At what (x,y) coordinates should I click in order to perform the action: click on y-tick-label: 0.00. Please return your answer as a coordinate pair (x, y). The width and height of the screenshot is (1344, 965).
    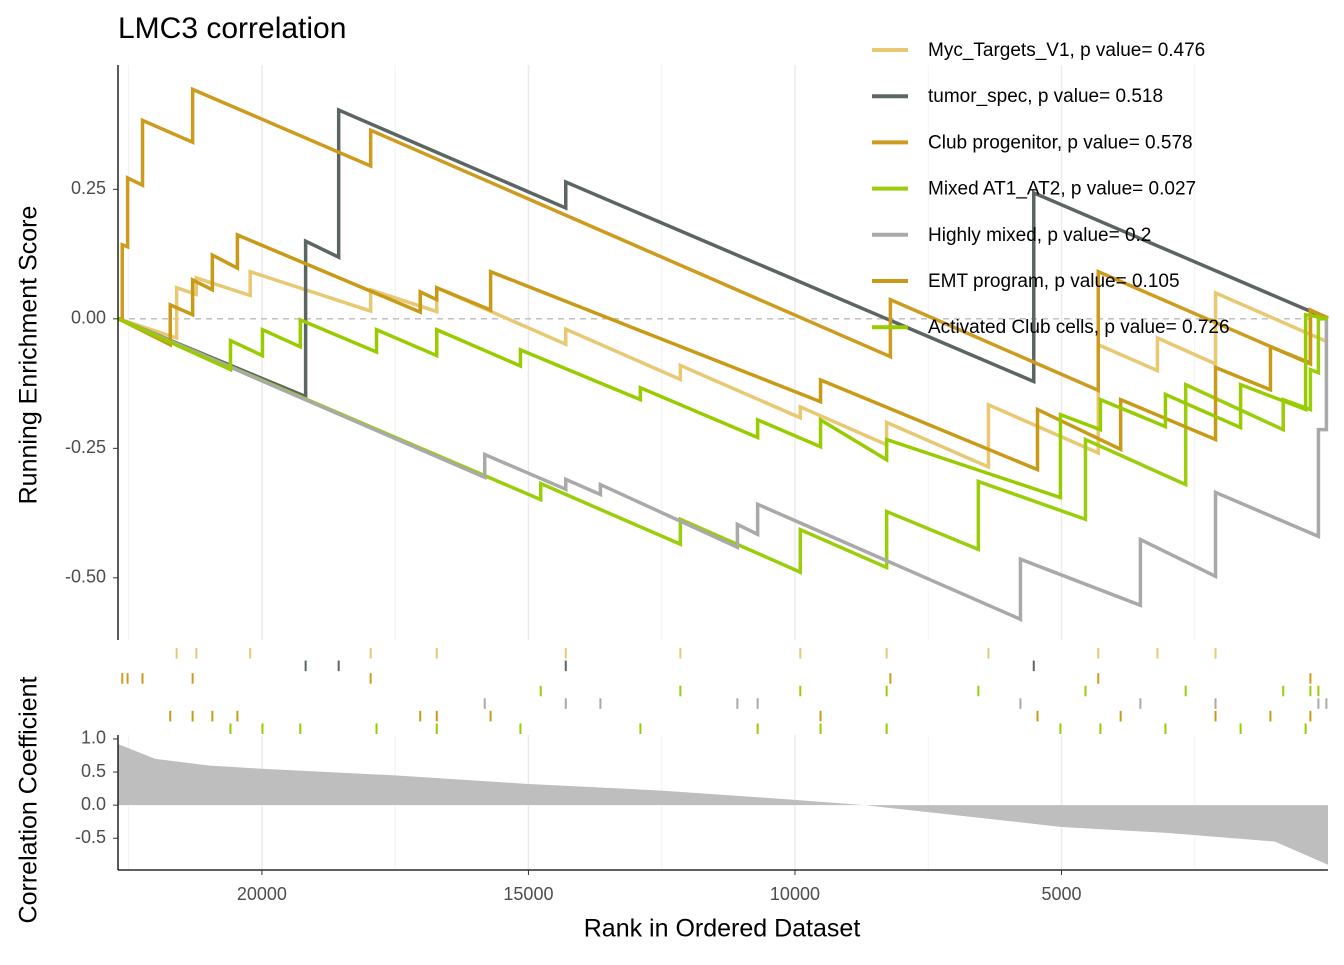
    Looking at the image, I should click on (88, 318).